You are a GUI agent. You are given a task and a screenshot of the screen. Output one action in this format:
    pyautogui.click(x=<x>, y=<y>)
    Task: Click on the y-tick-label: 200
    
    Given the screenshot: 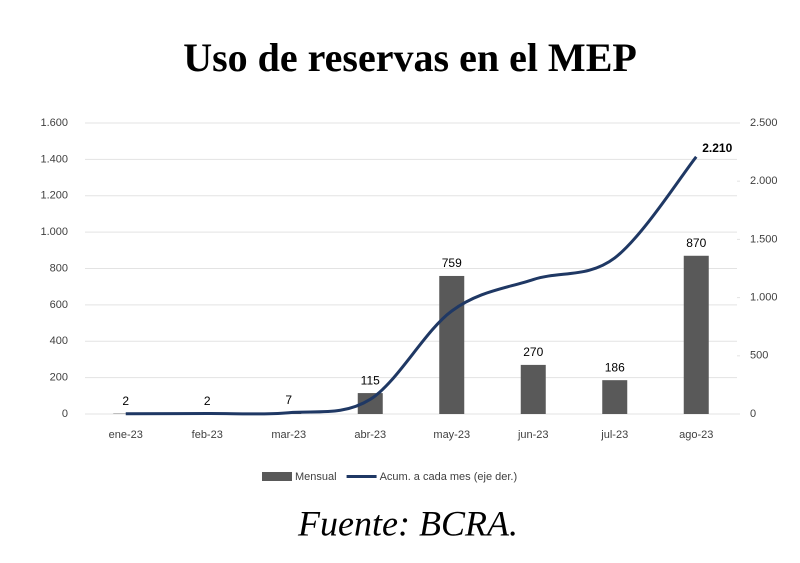 What is the action you would take?
    pyautogui.click(x=59, y=378)
    